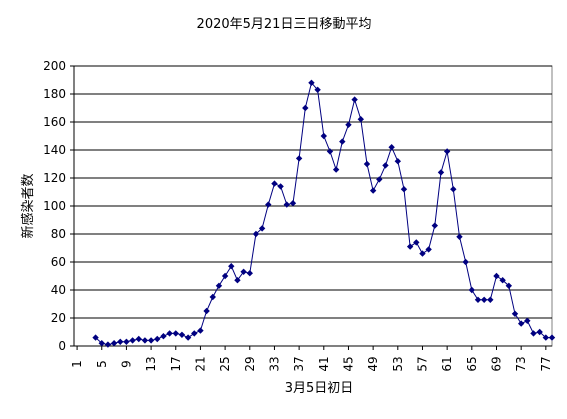  I want to click on x-tick-label: 33, so click(274, 363).